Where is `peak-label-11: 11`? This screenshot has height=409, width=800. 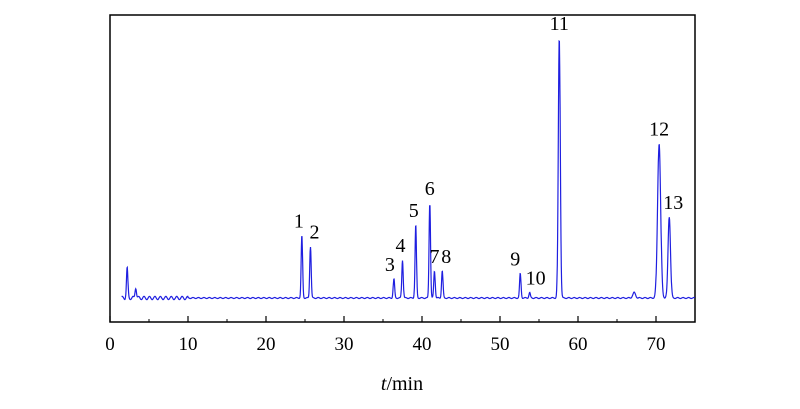 peak-label-11: 11 is located at coordinates (559, 24).